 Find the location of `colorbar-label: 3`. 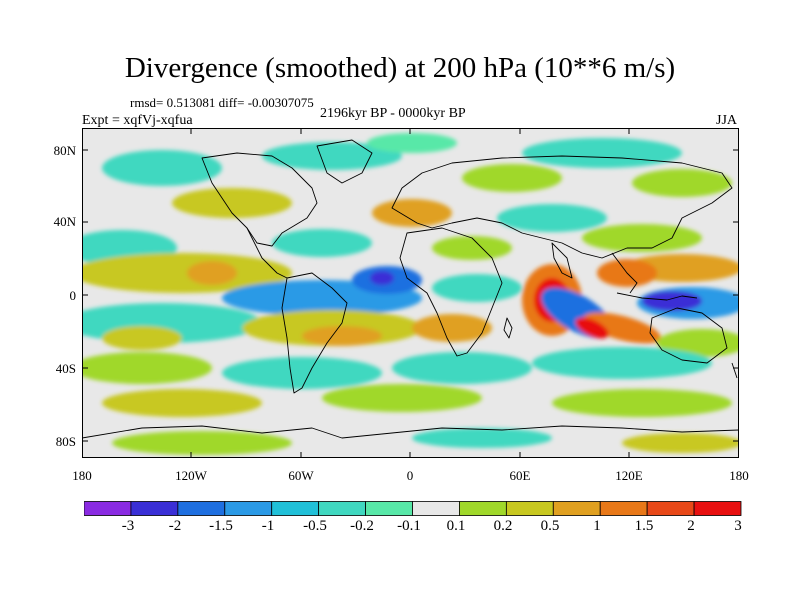

colorbar-label: 3 is located at coordinates (738, 526).